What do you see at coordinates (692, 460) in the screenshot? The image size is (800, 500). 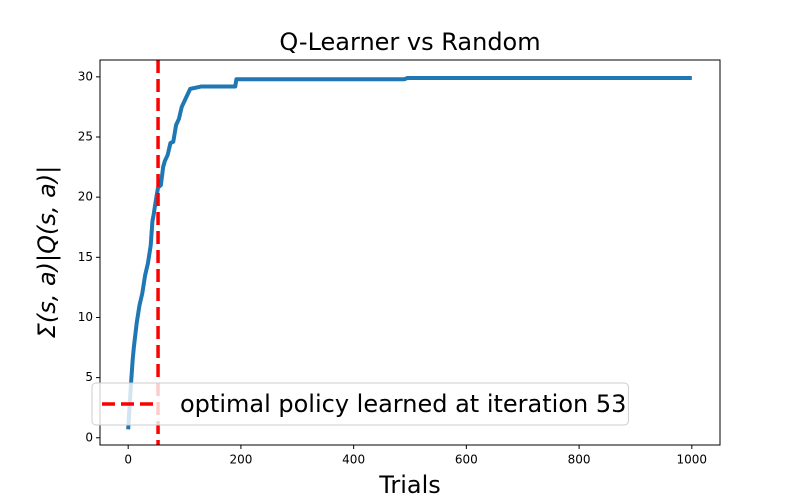 I see `x-tick-label: 1000` at bounding box center [692, 460].